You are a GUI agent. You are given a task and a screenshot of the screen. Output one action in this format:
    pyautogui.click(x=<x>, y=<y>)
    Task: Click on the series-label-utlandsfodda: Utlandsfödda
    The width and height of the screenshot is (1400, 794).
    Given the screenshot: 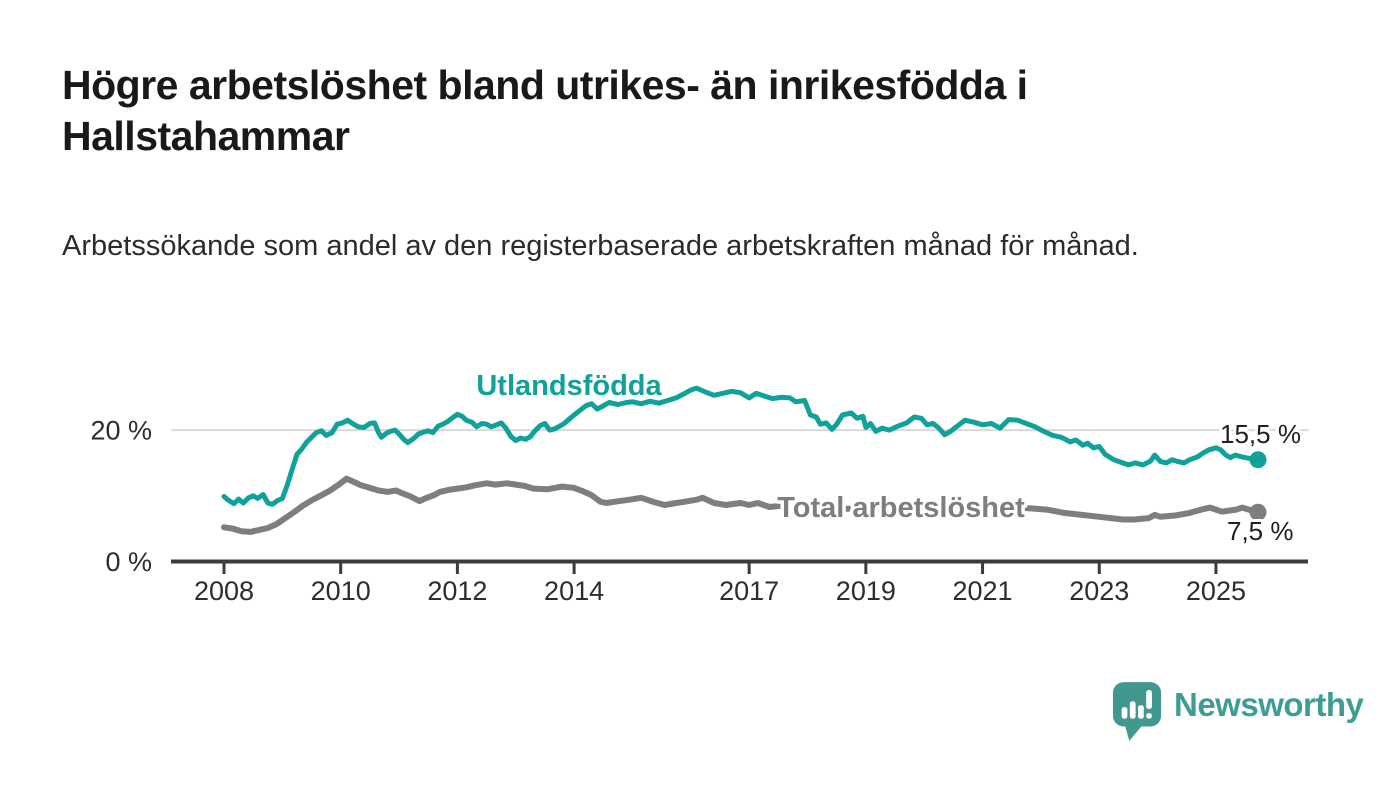 What is the action you would take?
    pyautogui.click(x=569, y=386)
    